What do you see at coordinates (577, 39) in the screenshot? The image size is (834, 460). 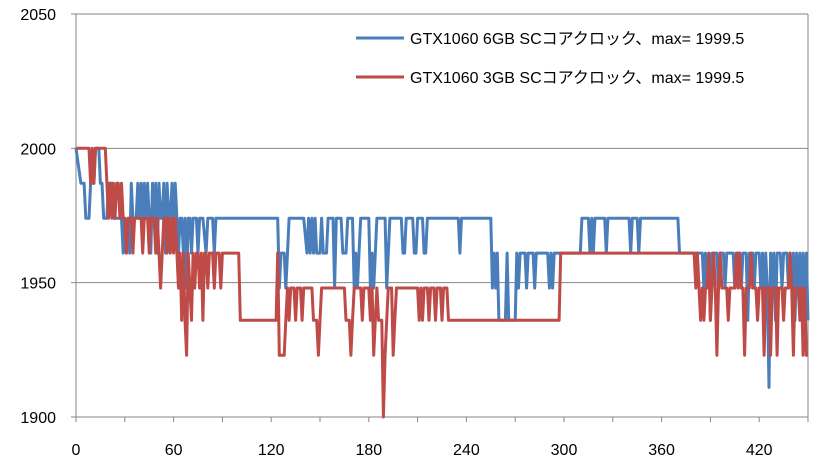 I see `legend-label-series-1: GTX1060 6GB SCコアクロック、max= 1999.5` at bounding box center [577, 39].